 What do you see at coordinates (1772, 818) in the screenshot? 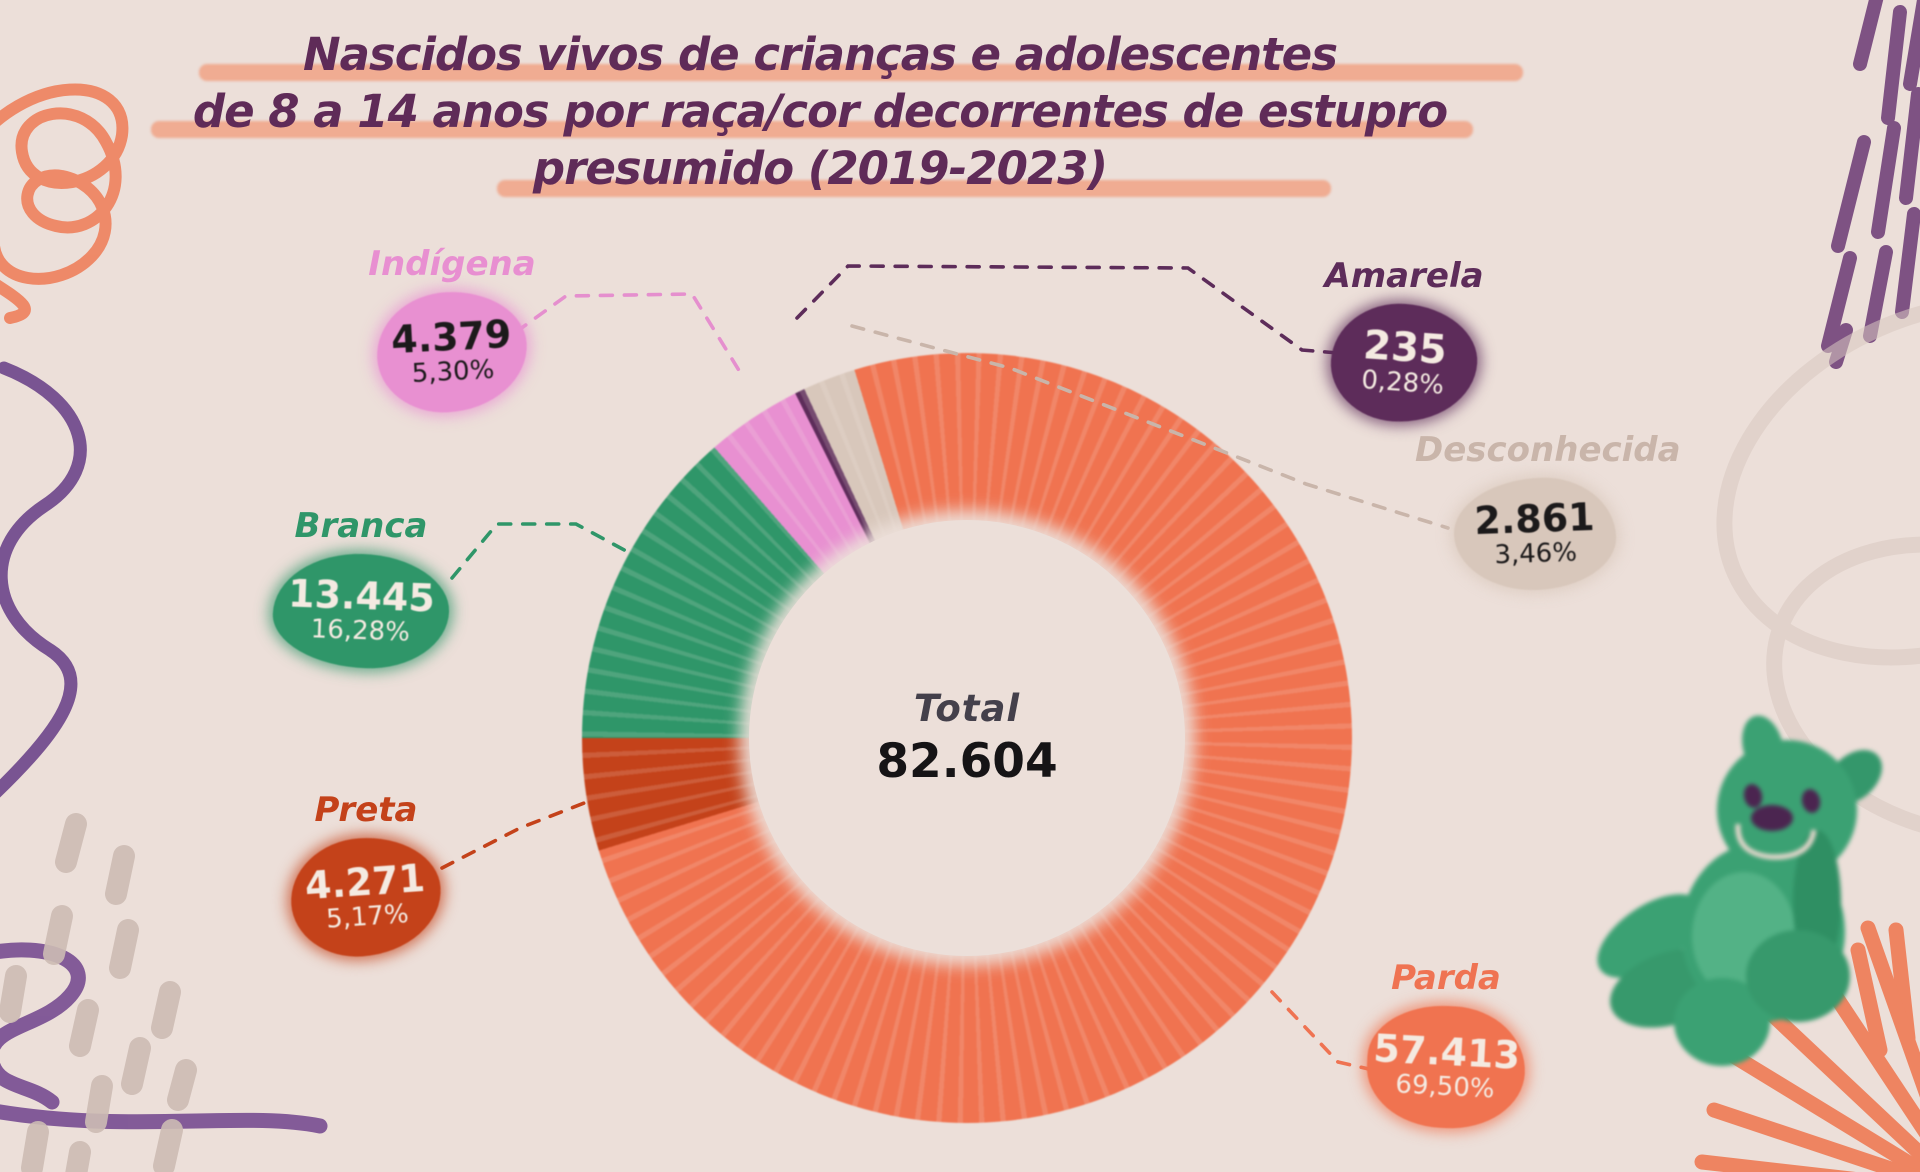
I see `bear-nose` at bounding box center [1772, 818].